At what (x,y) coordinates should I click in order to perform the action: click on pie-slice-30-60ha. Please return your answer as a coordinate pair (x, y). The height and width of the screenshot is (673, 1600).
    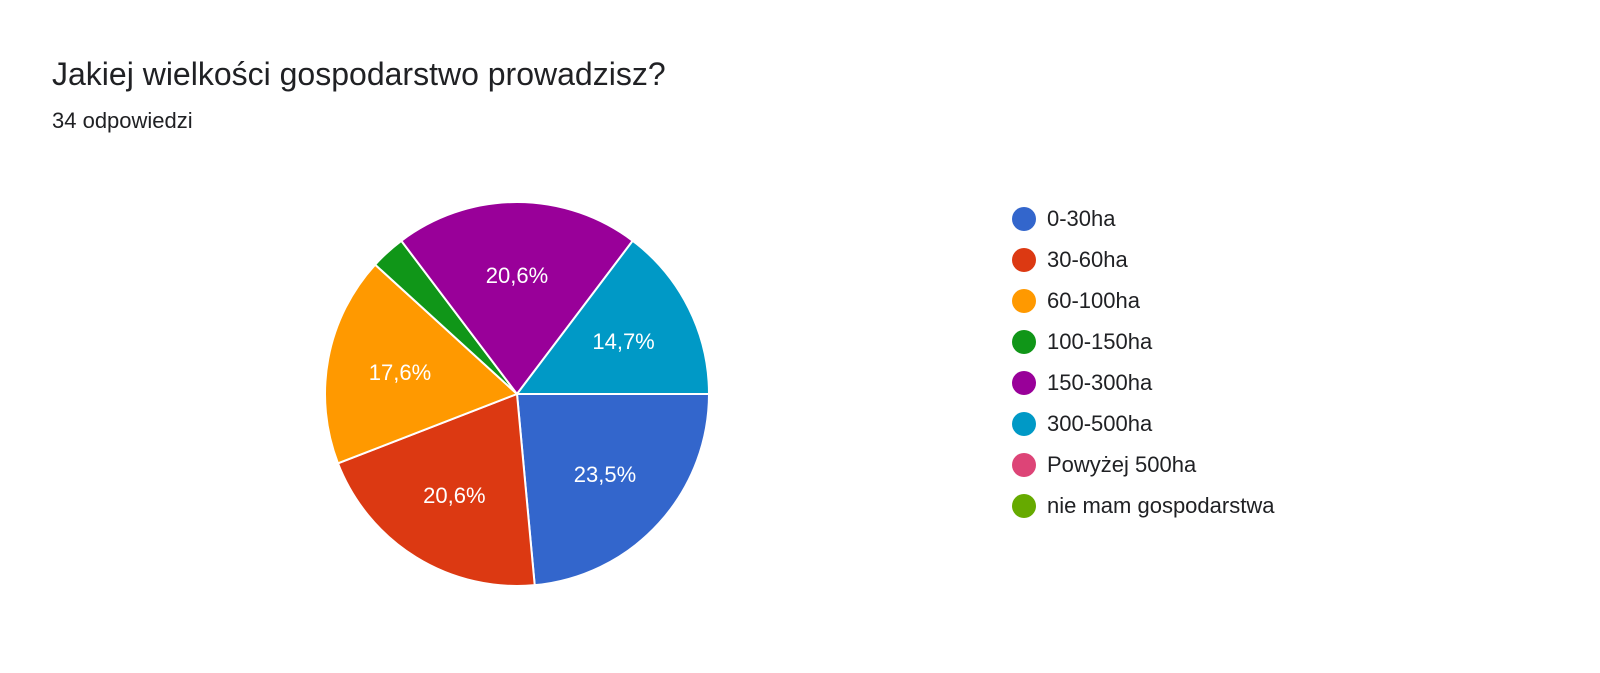
    Looking at the image, I should click on (436, 489).